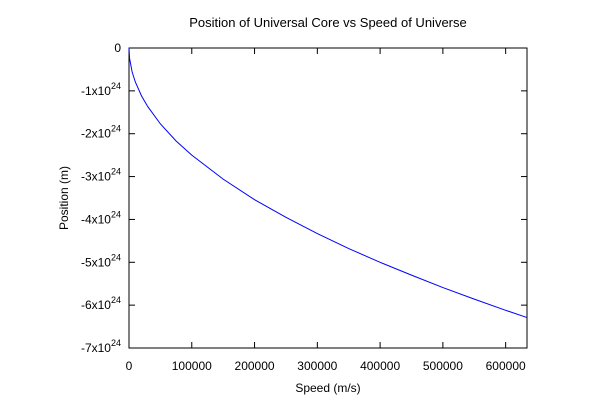 This screenshot has height=400, width=600. Describe the element at coordinates (506, 366) in the screenshot. I see `x-tick-label: 600000` at that location.